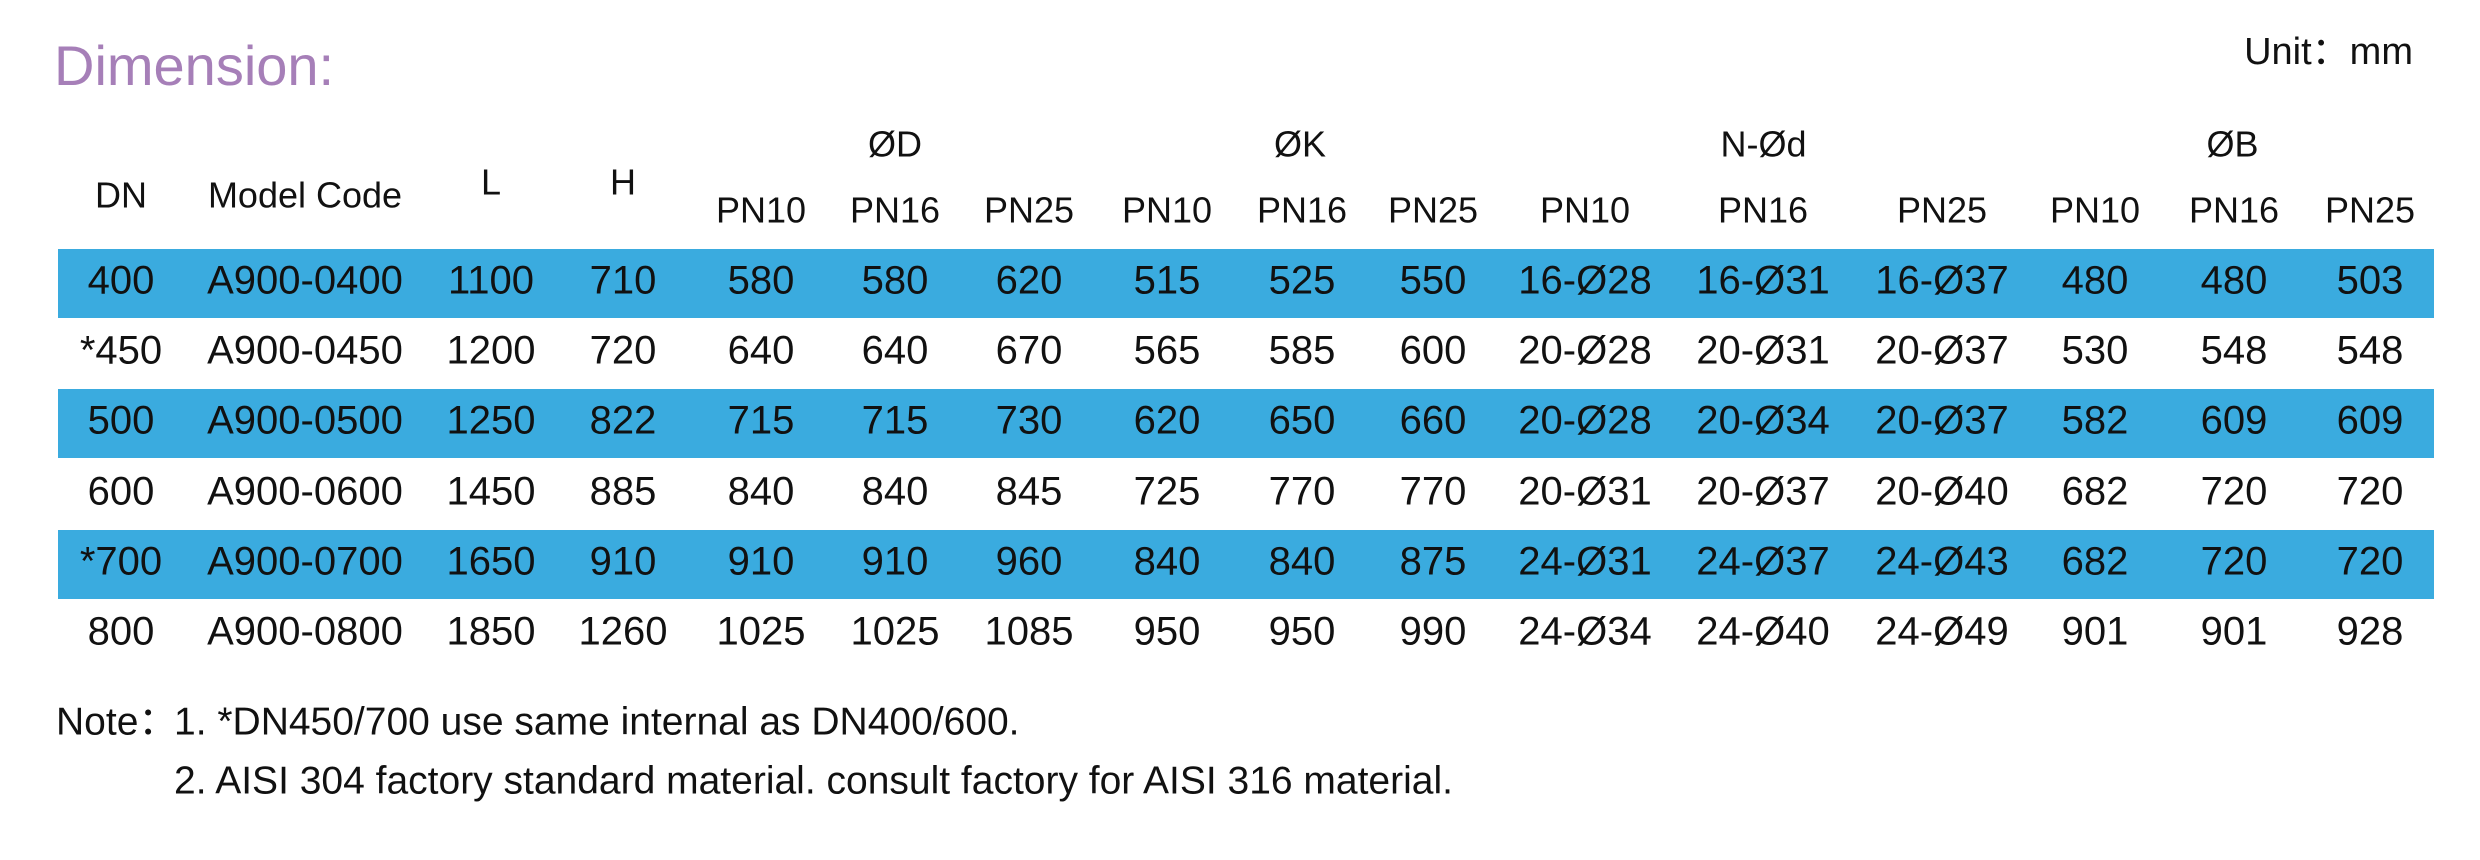 The height and width of the screenshot is (860, 2480). Describe the element at coordinates (305, 195) in the screenshot. I see `column-header: Model Code` at that location.